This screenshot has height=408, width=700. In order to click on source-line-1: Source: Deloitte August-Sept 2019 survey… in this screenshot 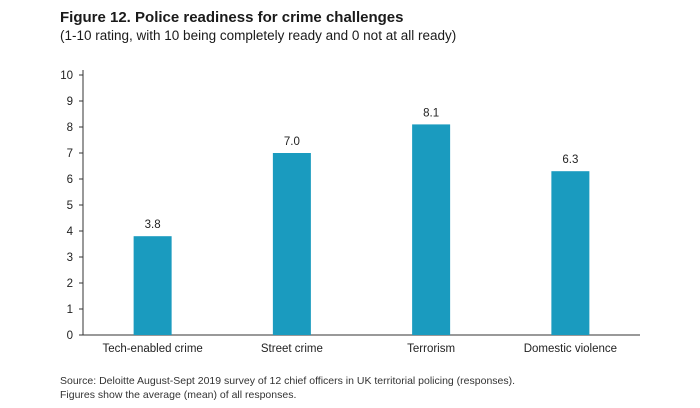, I will do `click(288, 381)`.